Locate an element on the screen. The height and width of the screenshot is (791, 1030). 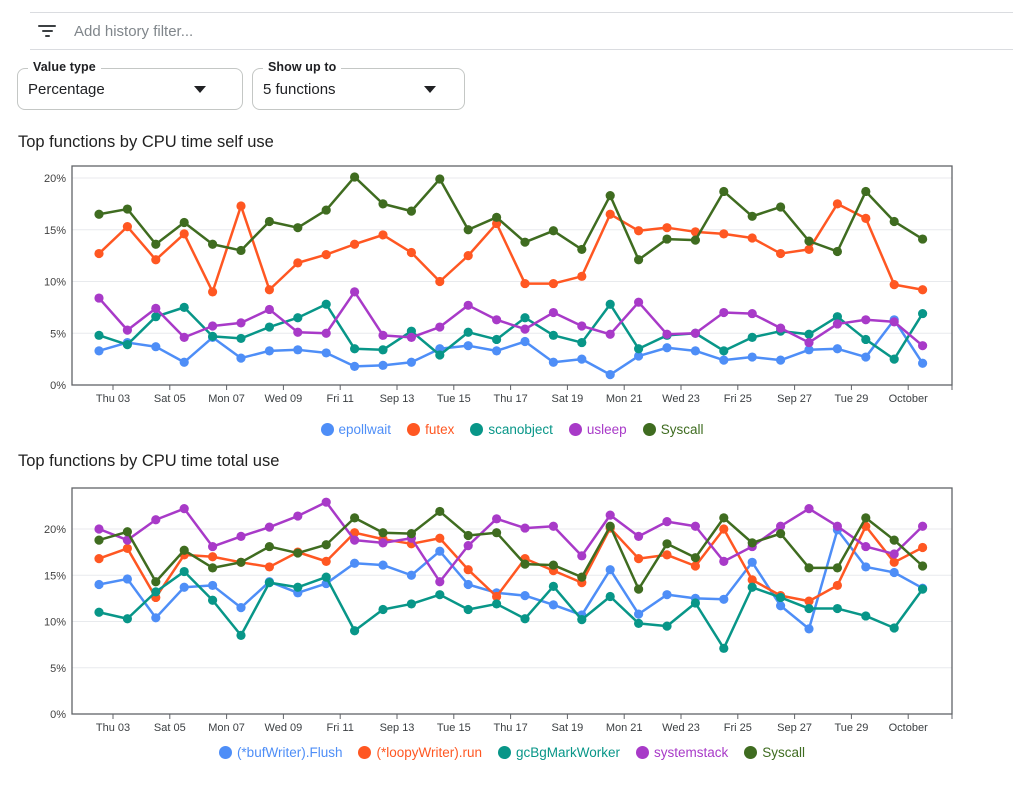
value-type-select: Value type Percentage is located at coordinates (130, 85).